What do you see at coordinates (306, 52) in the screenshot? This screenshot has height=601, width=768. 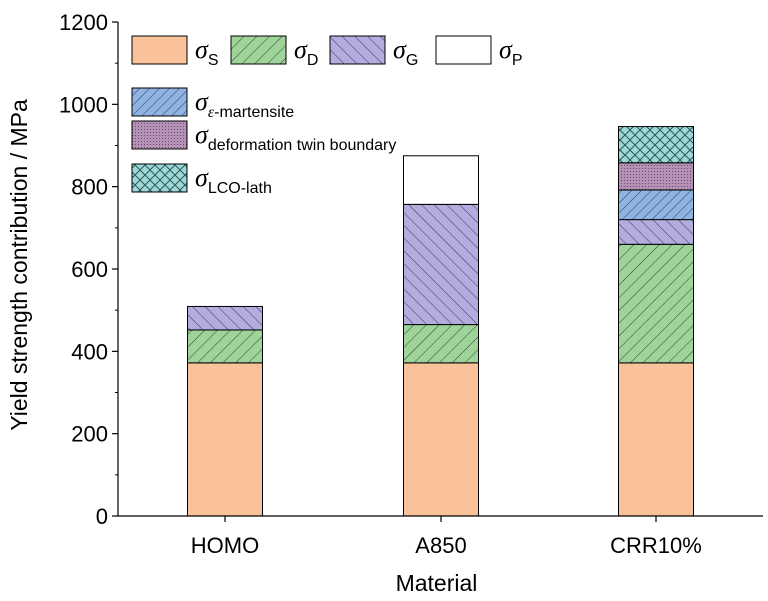 I see `legend-label-d: σD` at bounding box center [306, 52].